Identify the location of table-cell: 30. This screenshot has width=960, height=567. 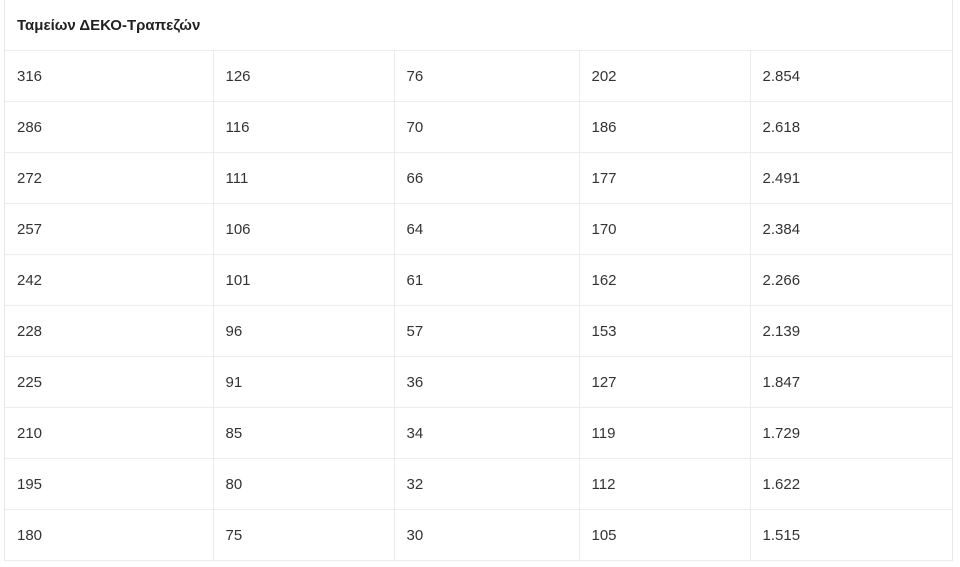
(487, 535).